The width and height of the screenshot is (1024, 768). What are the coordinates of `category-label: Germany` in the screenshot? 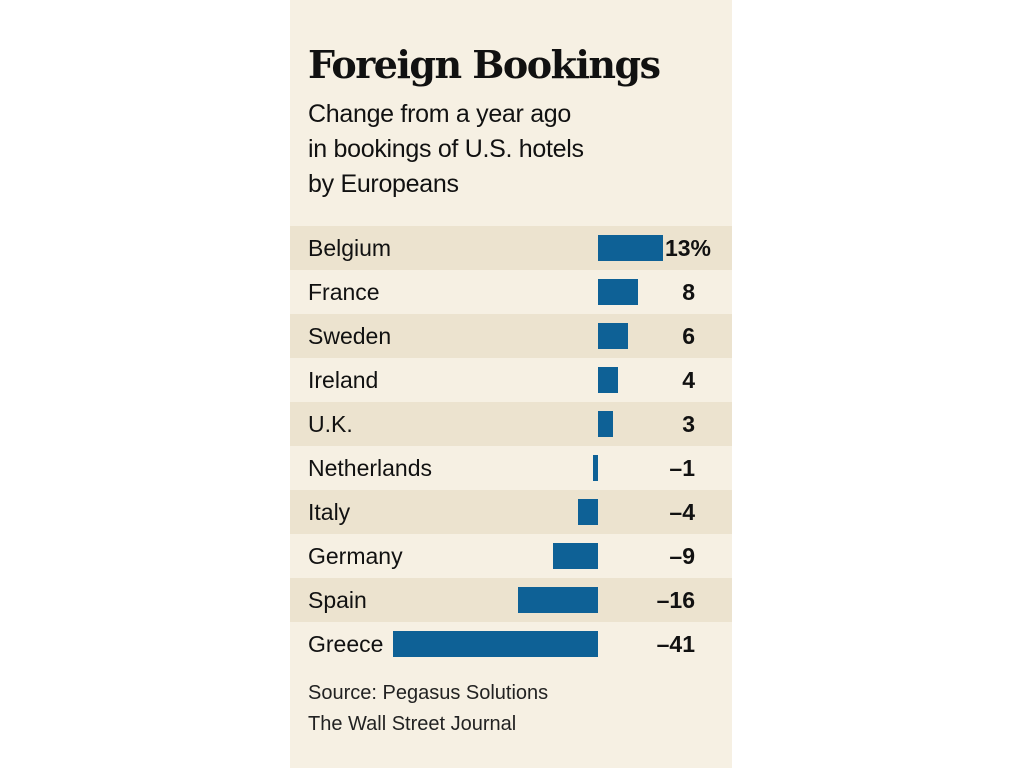 It's located at (355, 556).